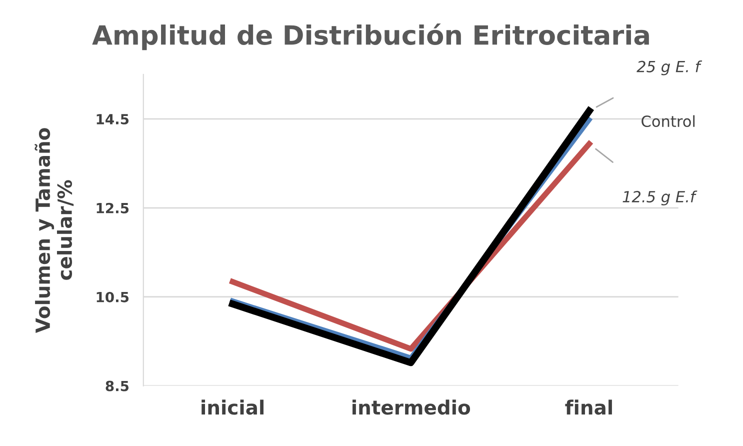 The height and width of the screenshot is (446, 743). Describe the element at coordinates (54, 230) in the screenshot. I see `y-axis-title: Volumen y Tamaño celular/%` at that location.